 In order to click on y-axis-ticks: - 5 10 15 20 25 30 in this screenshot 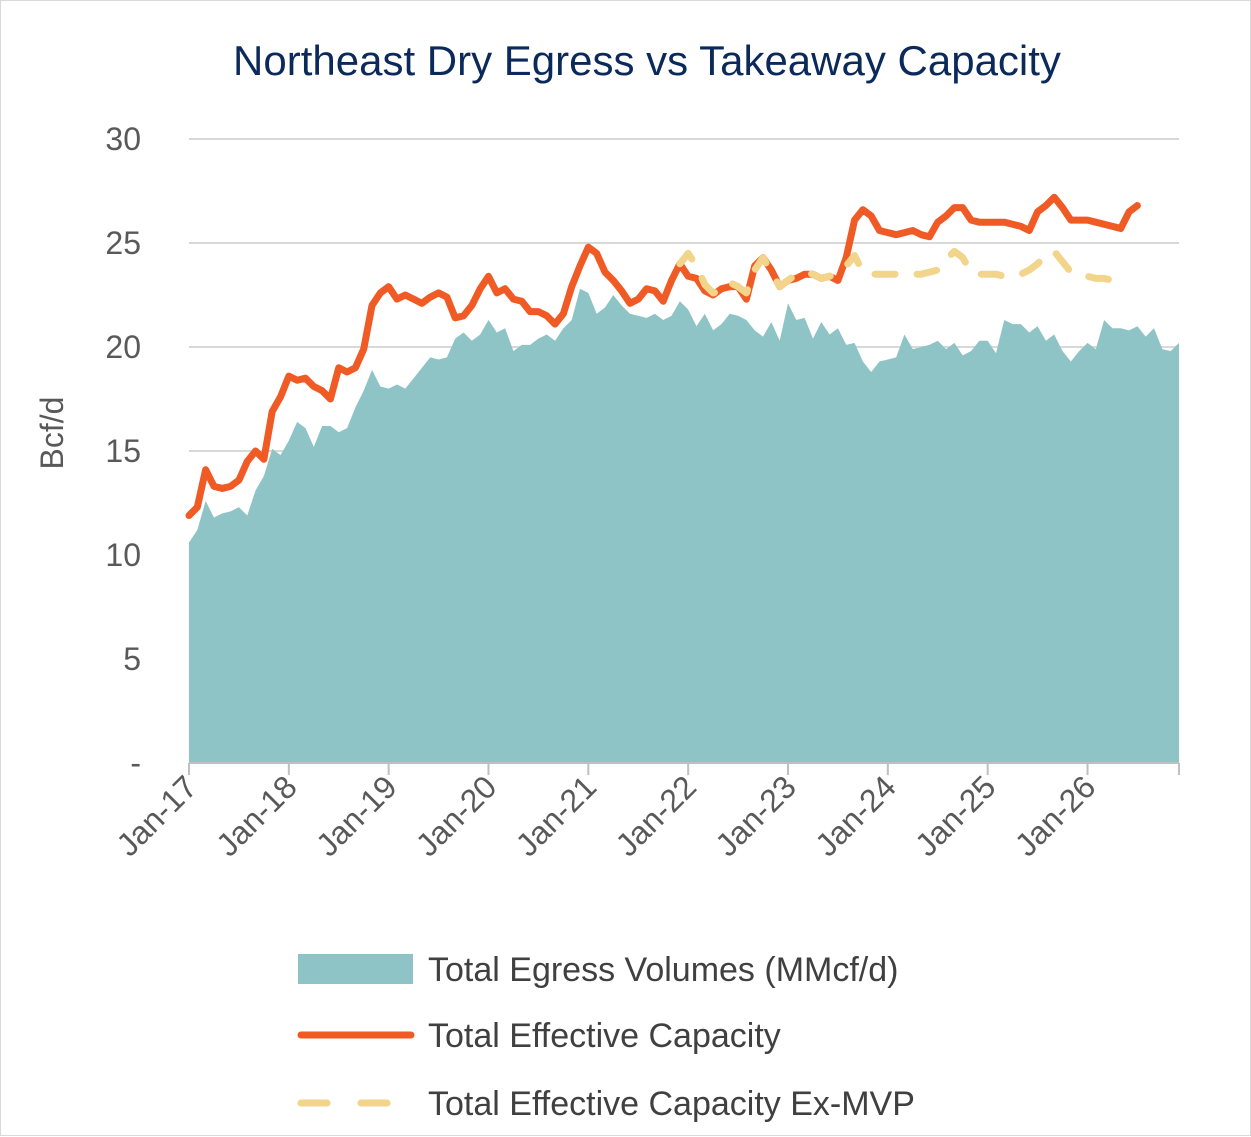, I will do `click(123, 451)`.